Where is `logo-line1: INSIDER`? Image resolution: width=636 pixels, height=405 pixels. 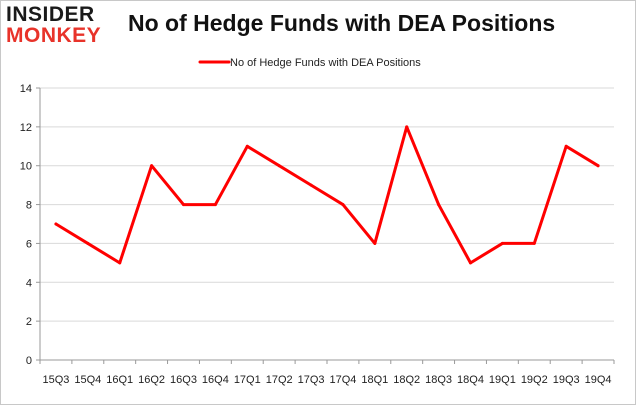
logo-line1: INSIDER is located at coordinates (50, 14).